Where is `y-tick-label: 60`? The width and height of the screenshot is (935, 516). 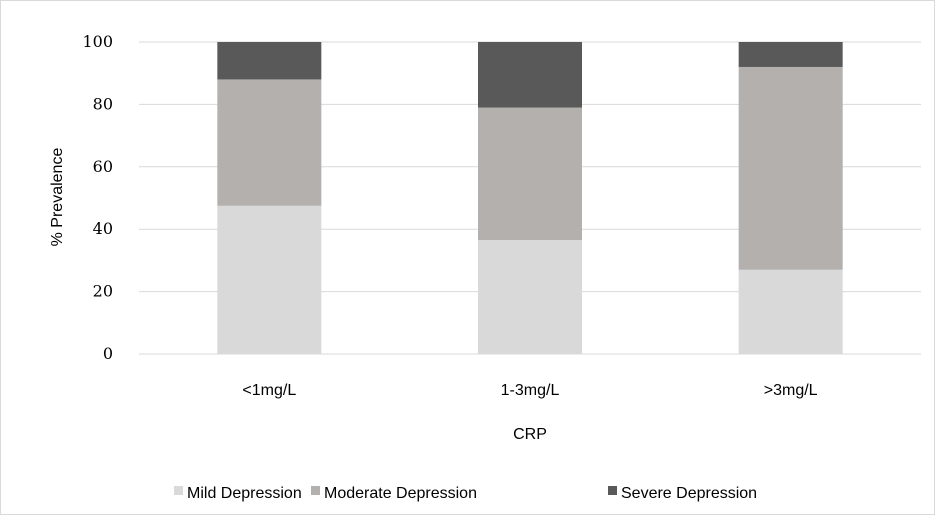 y-tick-label: 60 is located at coordinates (103, 166).